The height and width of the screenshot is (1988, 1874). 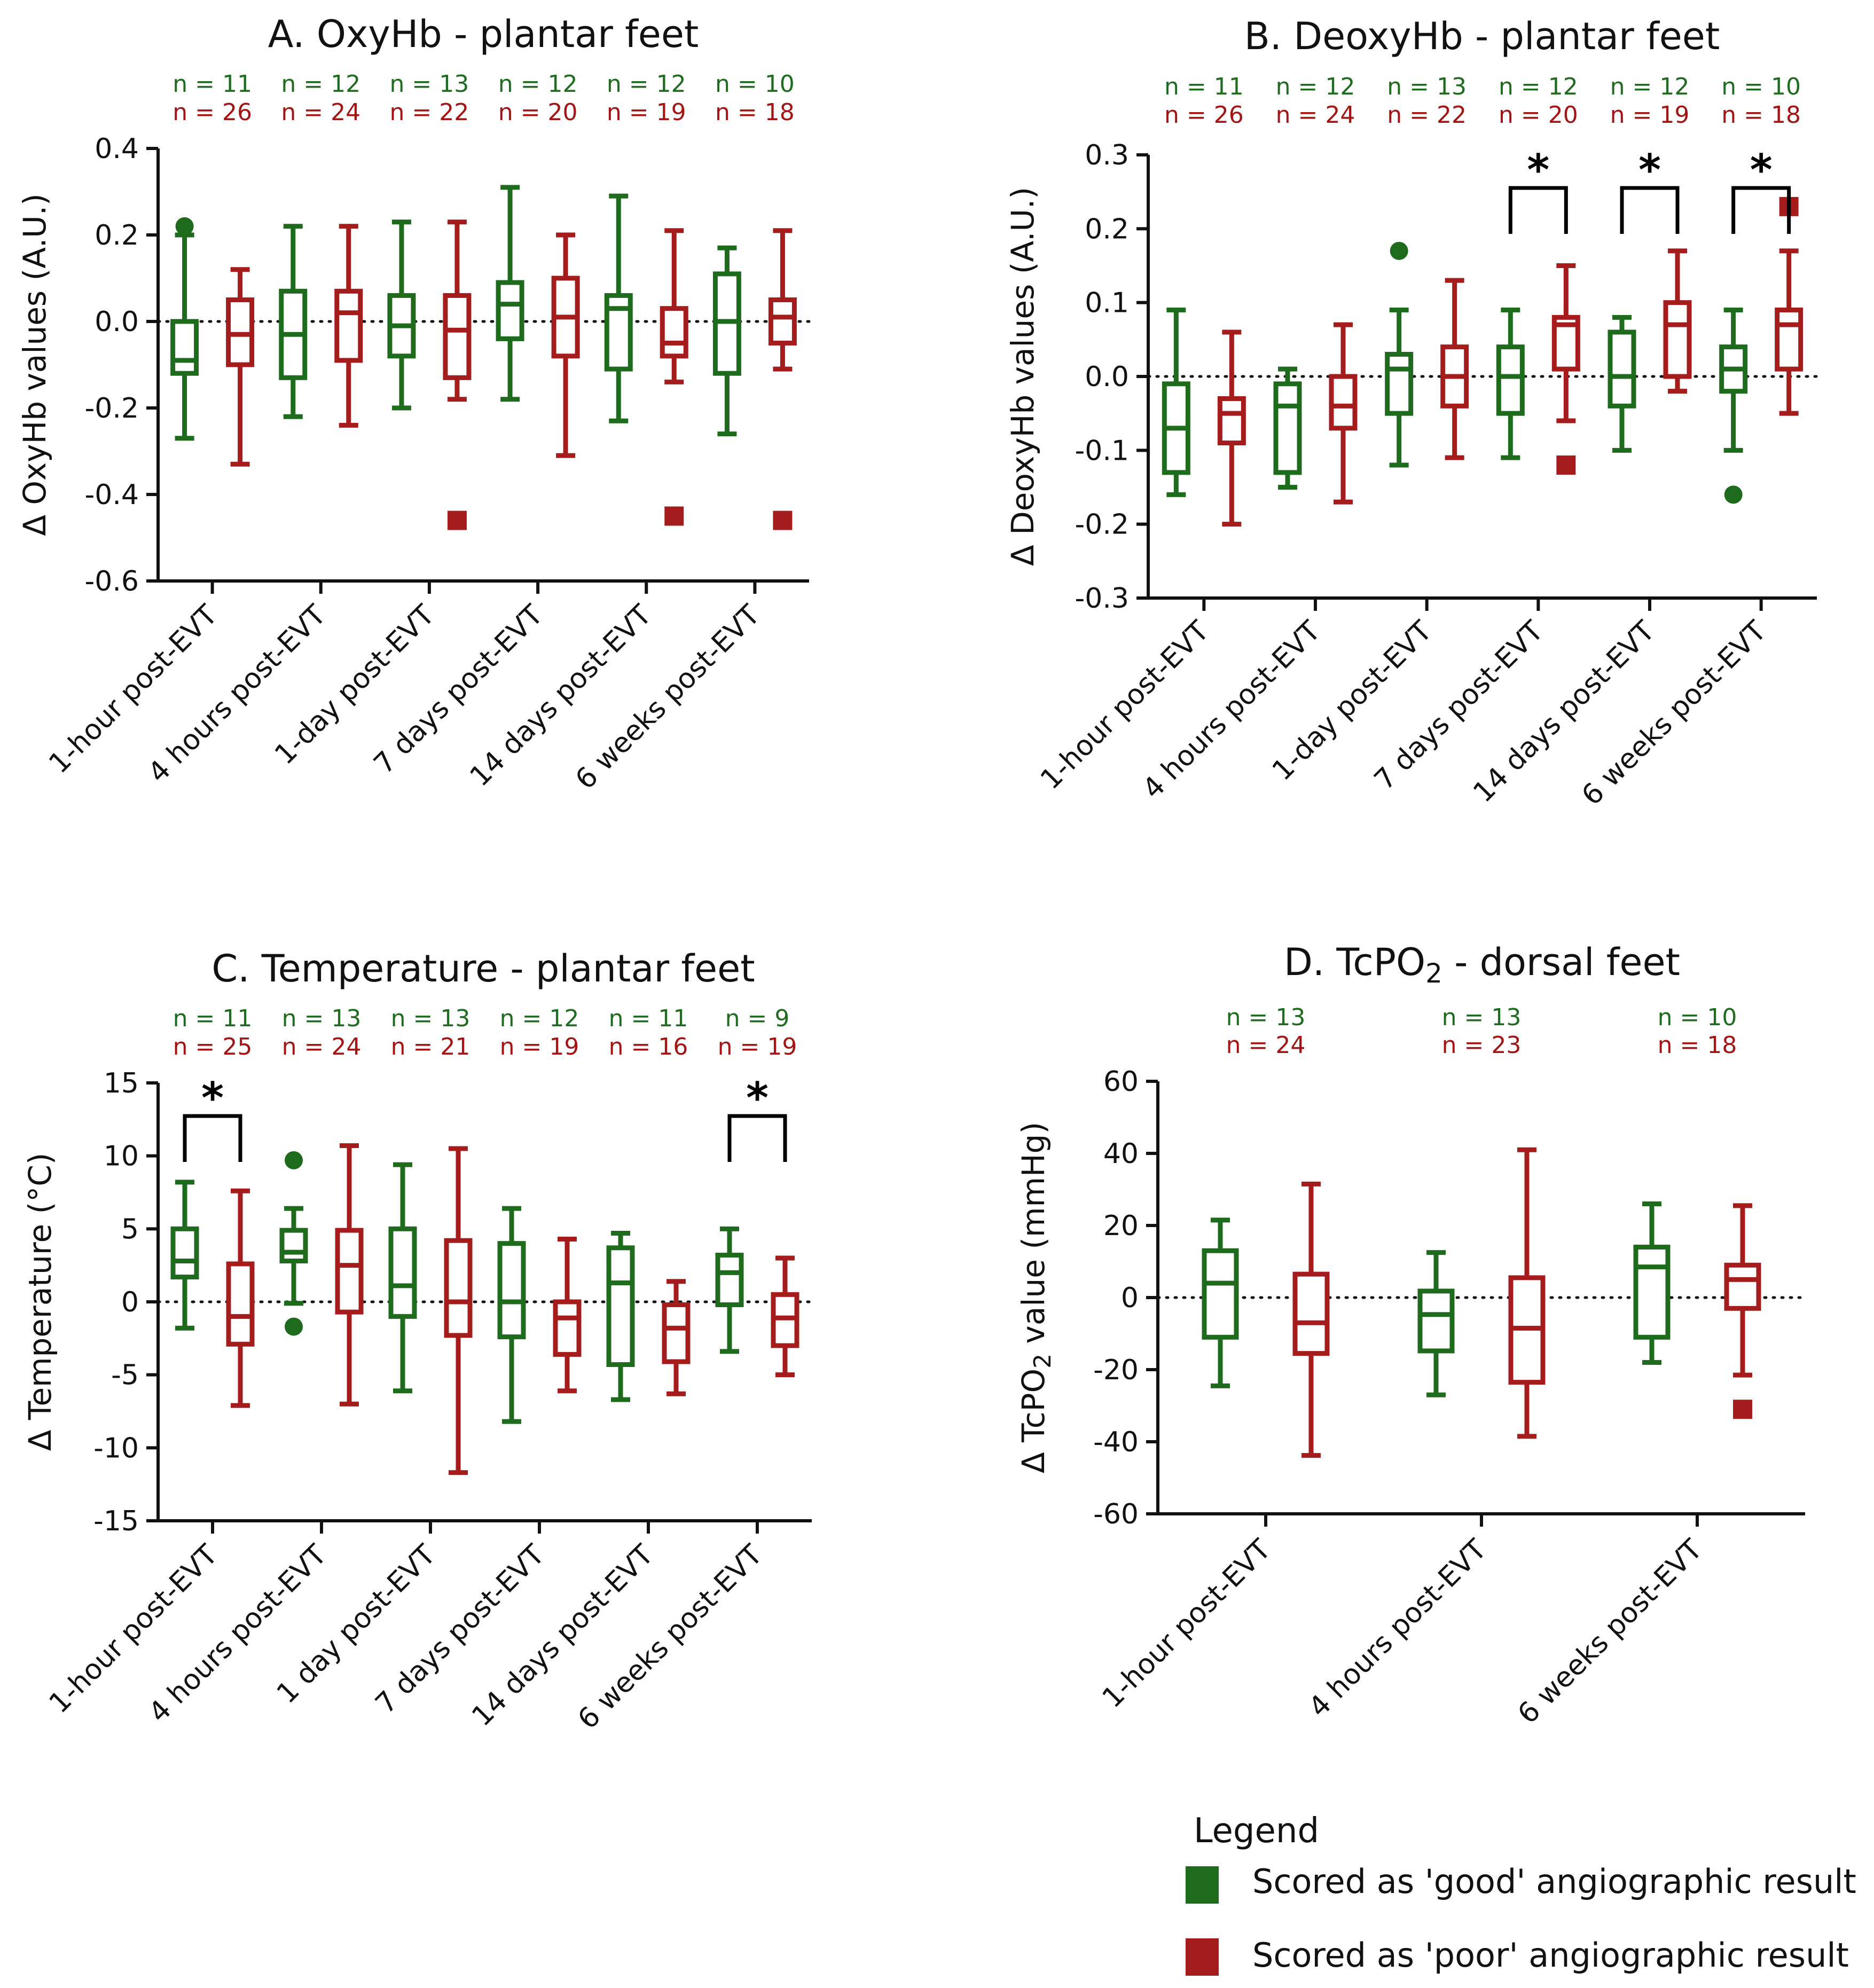 I want to click on x-category-label: 4 hours post-EVT, so click(x=1398, y=1629).